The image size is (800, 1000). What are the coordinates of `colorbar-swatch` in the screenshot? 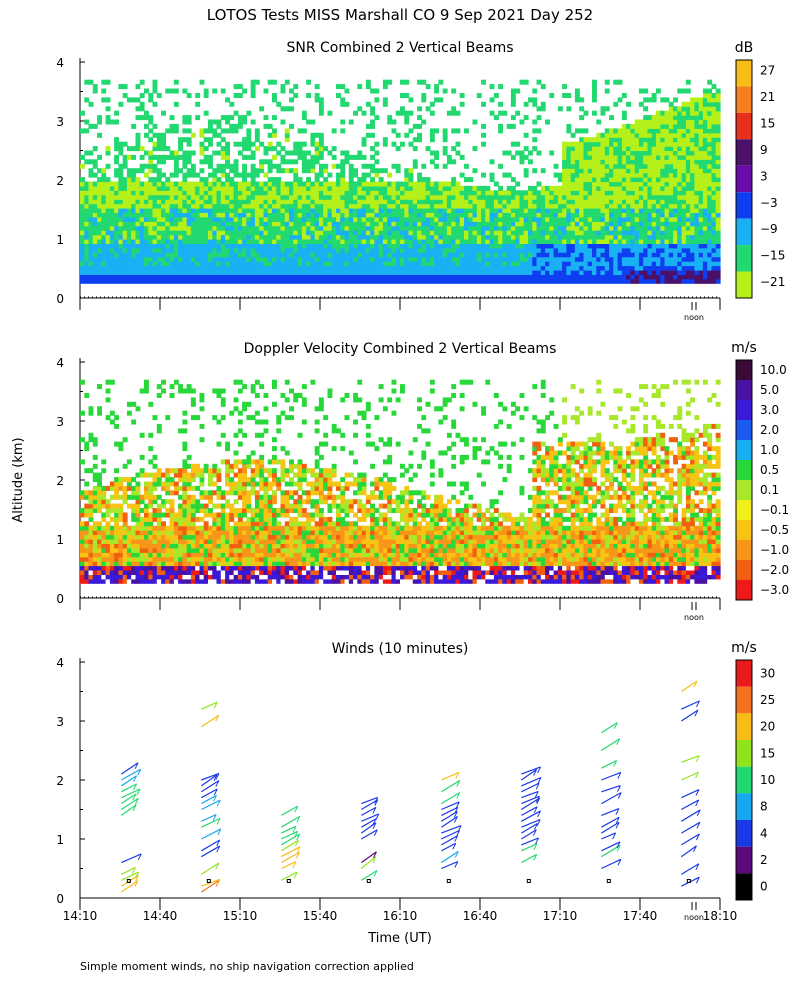 It's located at (744, 570).